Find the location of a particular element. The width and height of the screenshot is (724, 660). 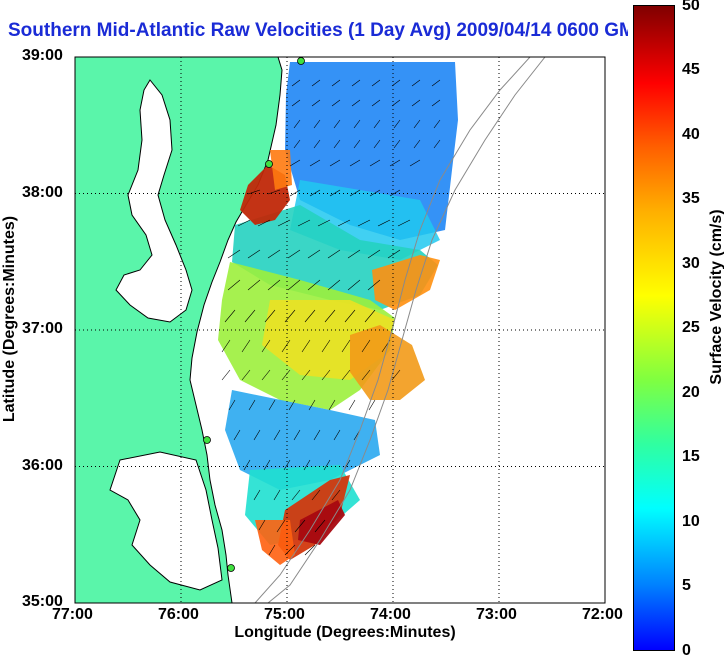

y-tick-label: 36:00 is located at coordinates (42, 465).